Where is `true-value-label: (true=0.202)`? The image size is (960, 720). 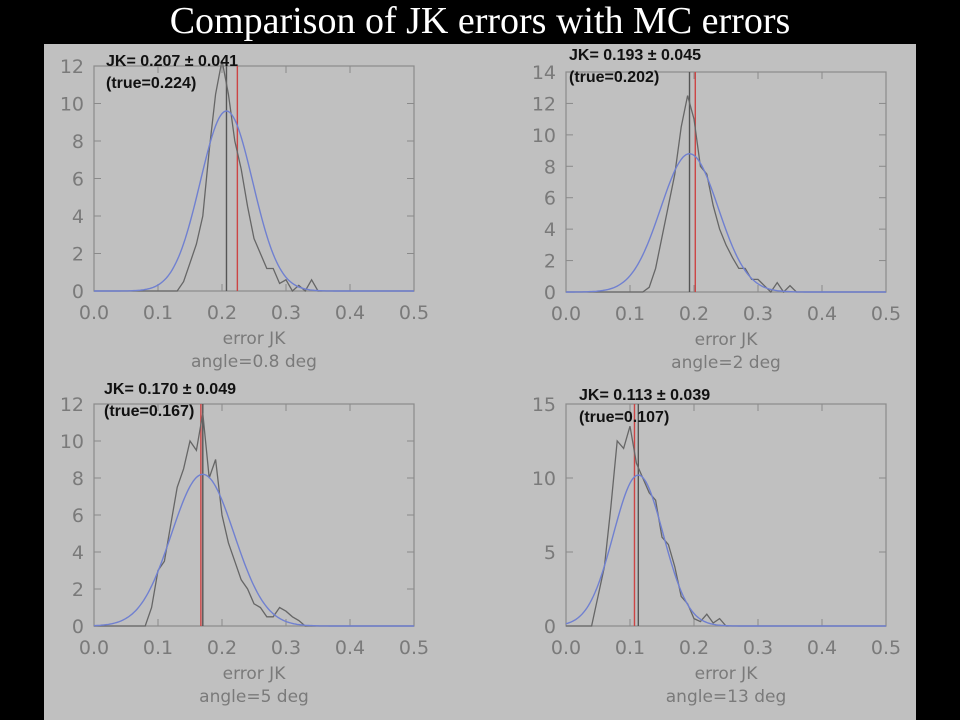
true-value-label: (true=0.202) is located at coordinates (614, 77).